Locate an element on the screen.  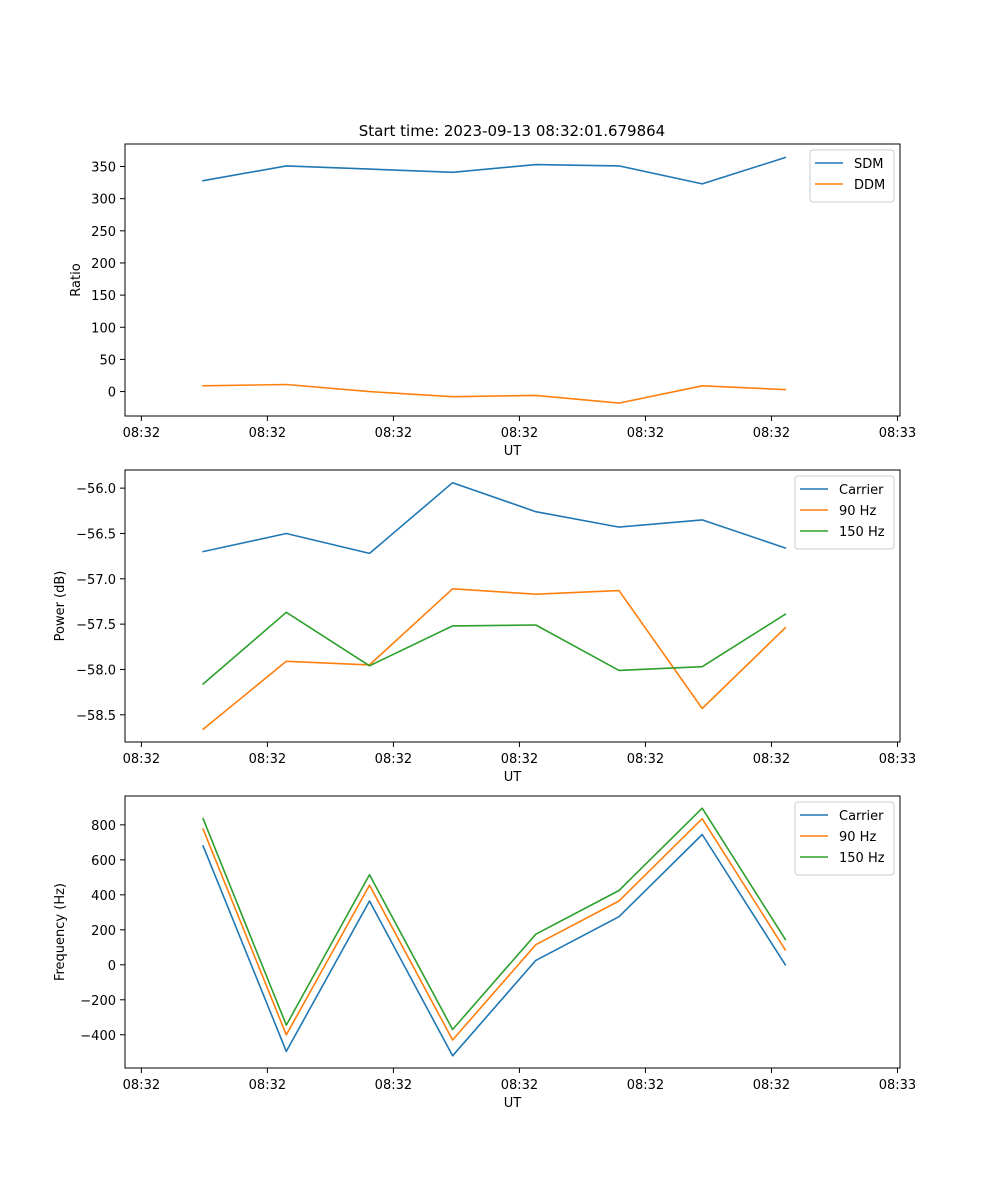
y-tick-label: −58.5 is located at coordinates (96, 716).